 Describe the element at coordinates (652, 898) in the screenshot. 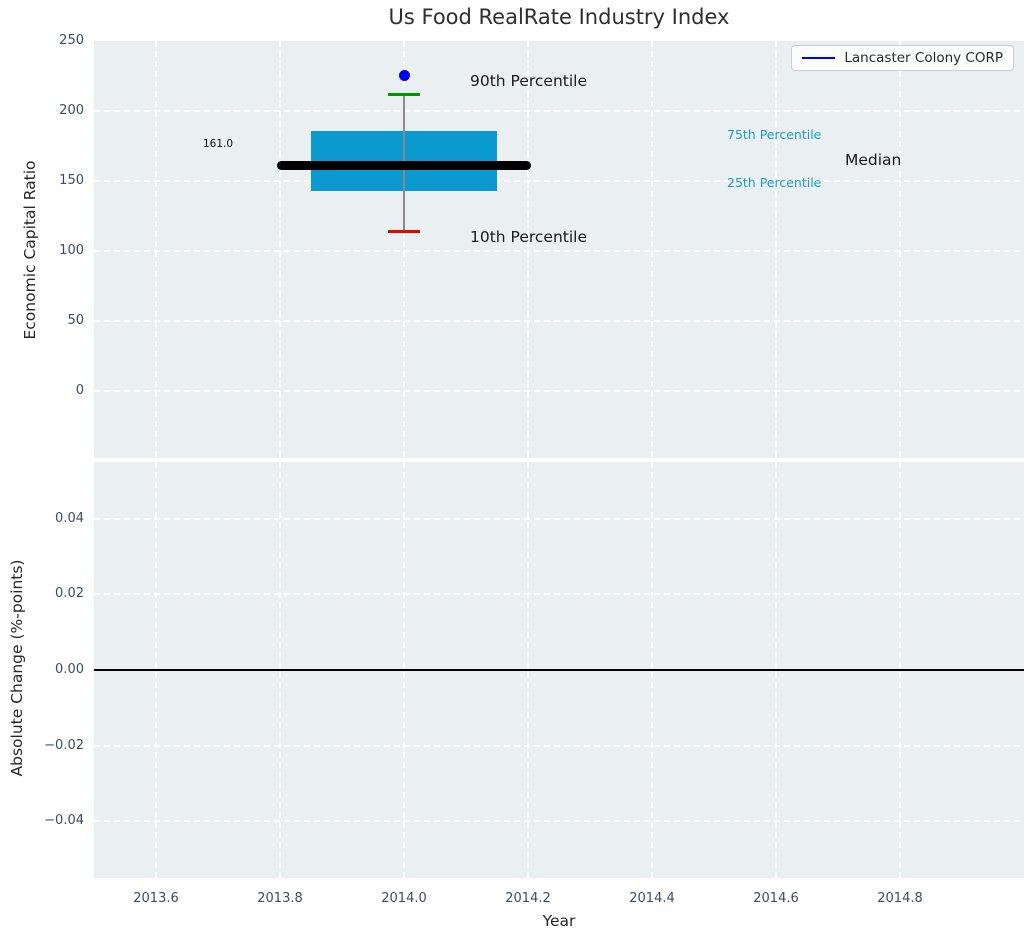

I see `x-tick-label: 2014.4` at that location.